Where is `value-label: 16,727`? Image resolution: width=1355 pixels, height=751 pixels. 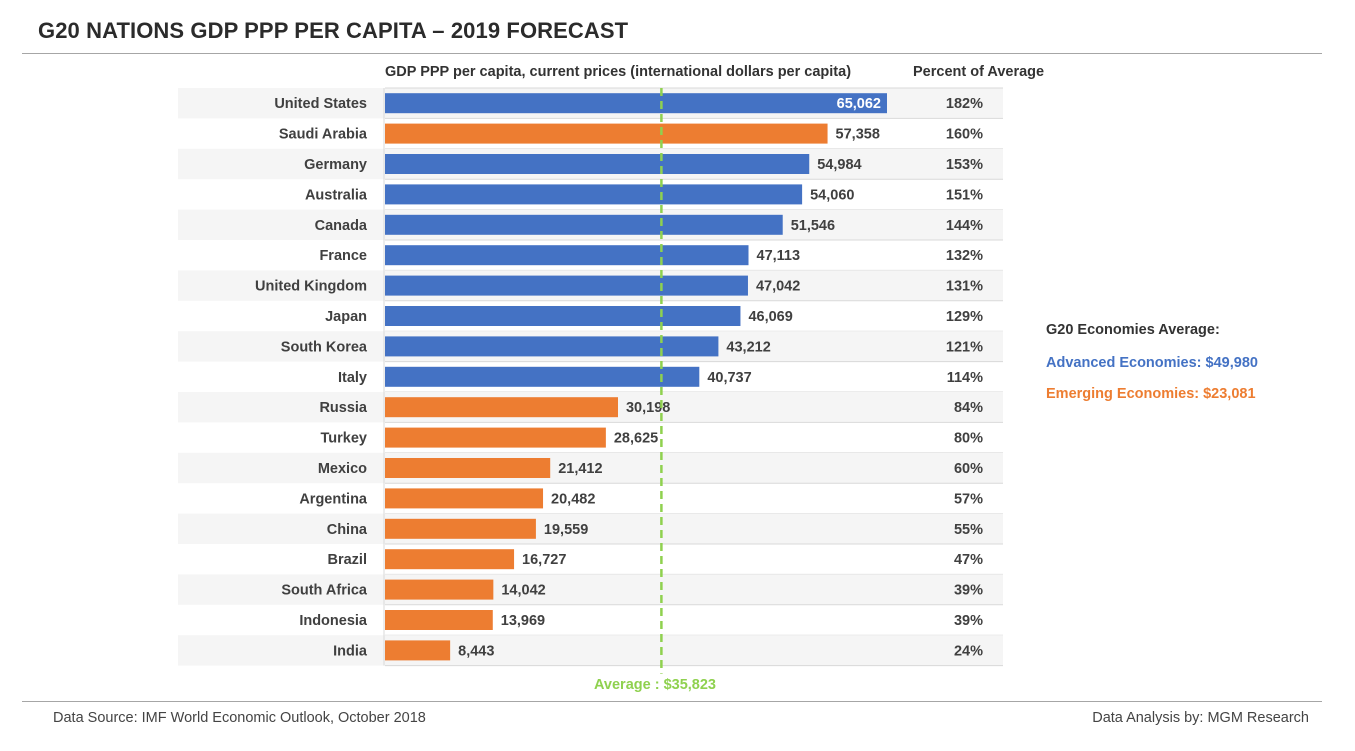
value-label: 16,727 is located at coordinates (544, 560).